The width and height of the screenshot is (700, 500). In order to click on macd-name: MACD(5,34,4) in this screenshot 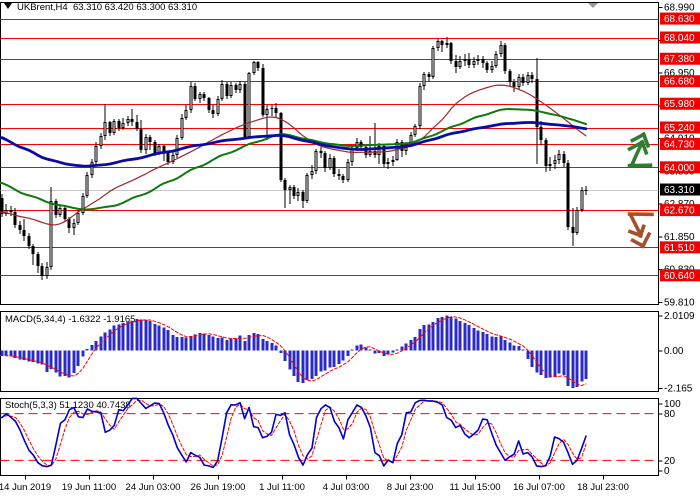, I will do `click(35, 319)`.